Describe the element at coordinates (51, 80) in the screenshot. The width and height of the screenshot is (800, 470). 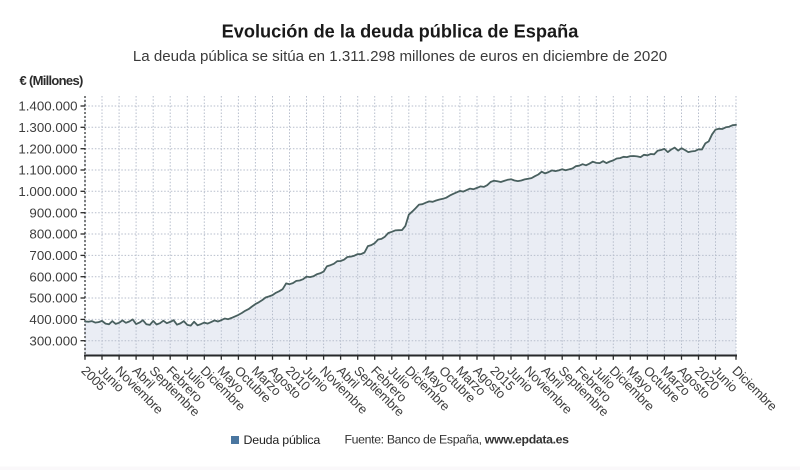
I see `svg-text: € (Millones)` at that location.